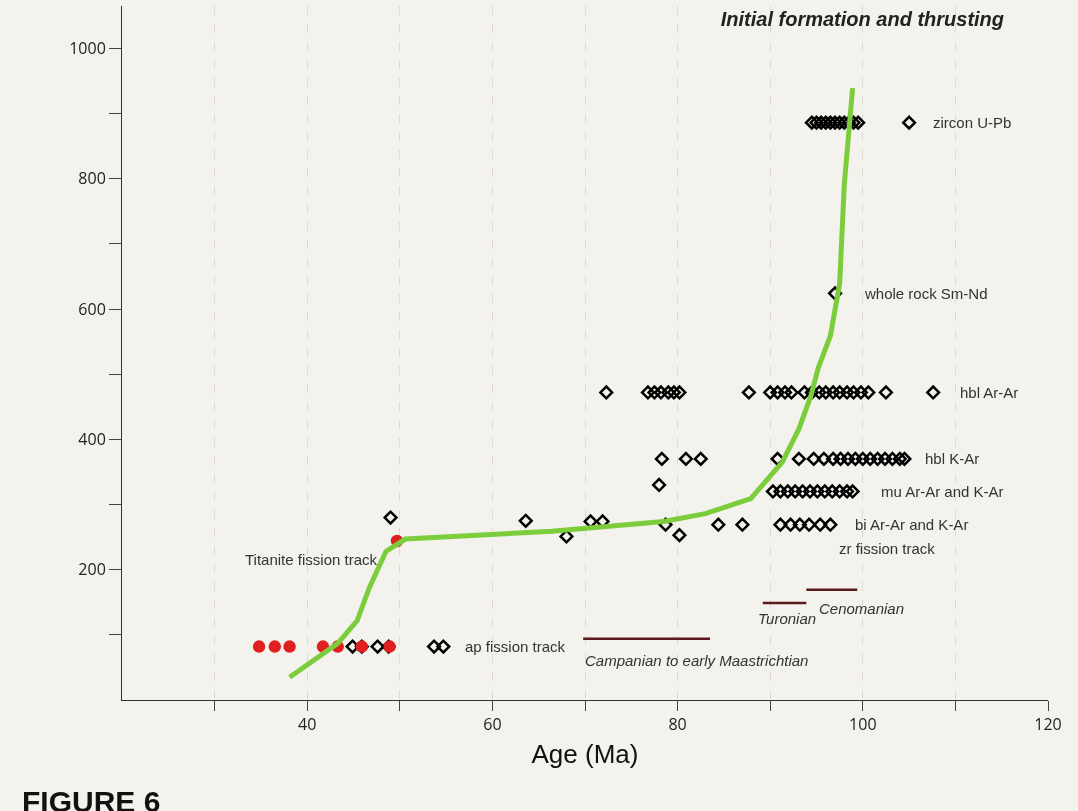 This screenshot has height=811, width=1078. What do you see at coordinates (863, 724) in the screenshot?
I see `x-tick-label: 100` at bounding box center [863, 724].